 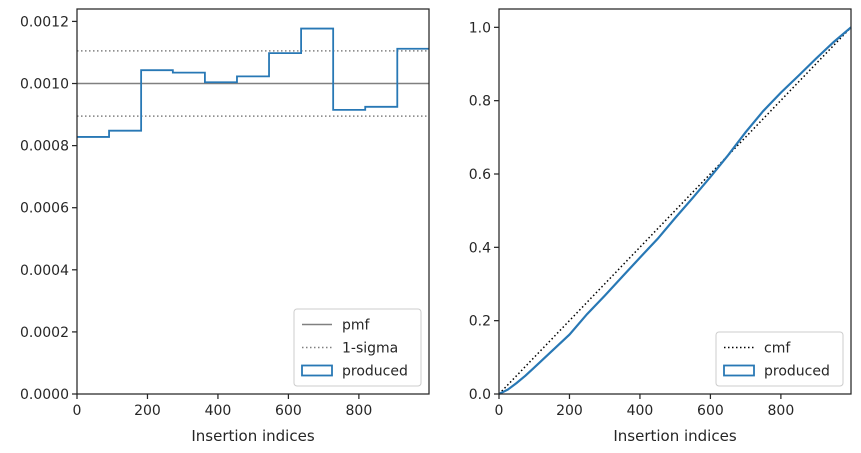 What do you see at coordinates (777, 349) in the screenshot?
I see `legend-label: cmf` at bounding box center [777, 349].